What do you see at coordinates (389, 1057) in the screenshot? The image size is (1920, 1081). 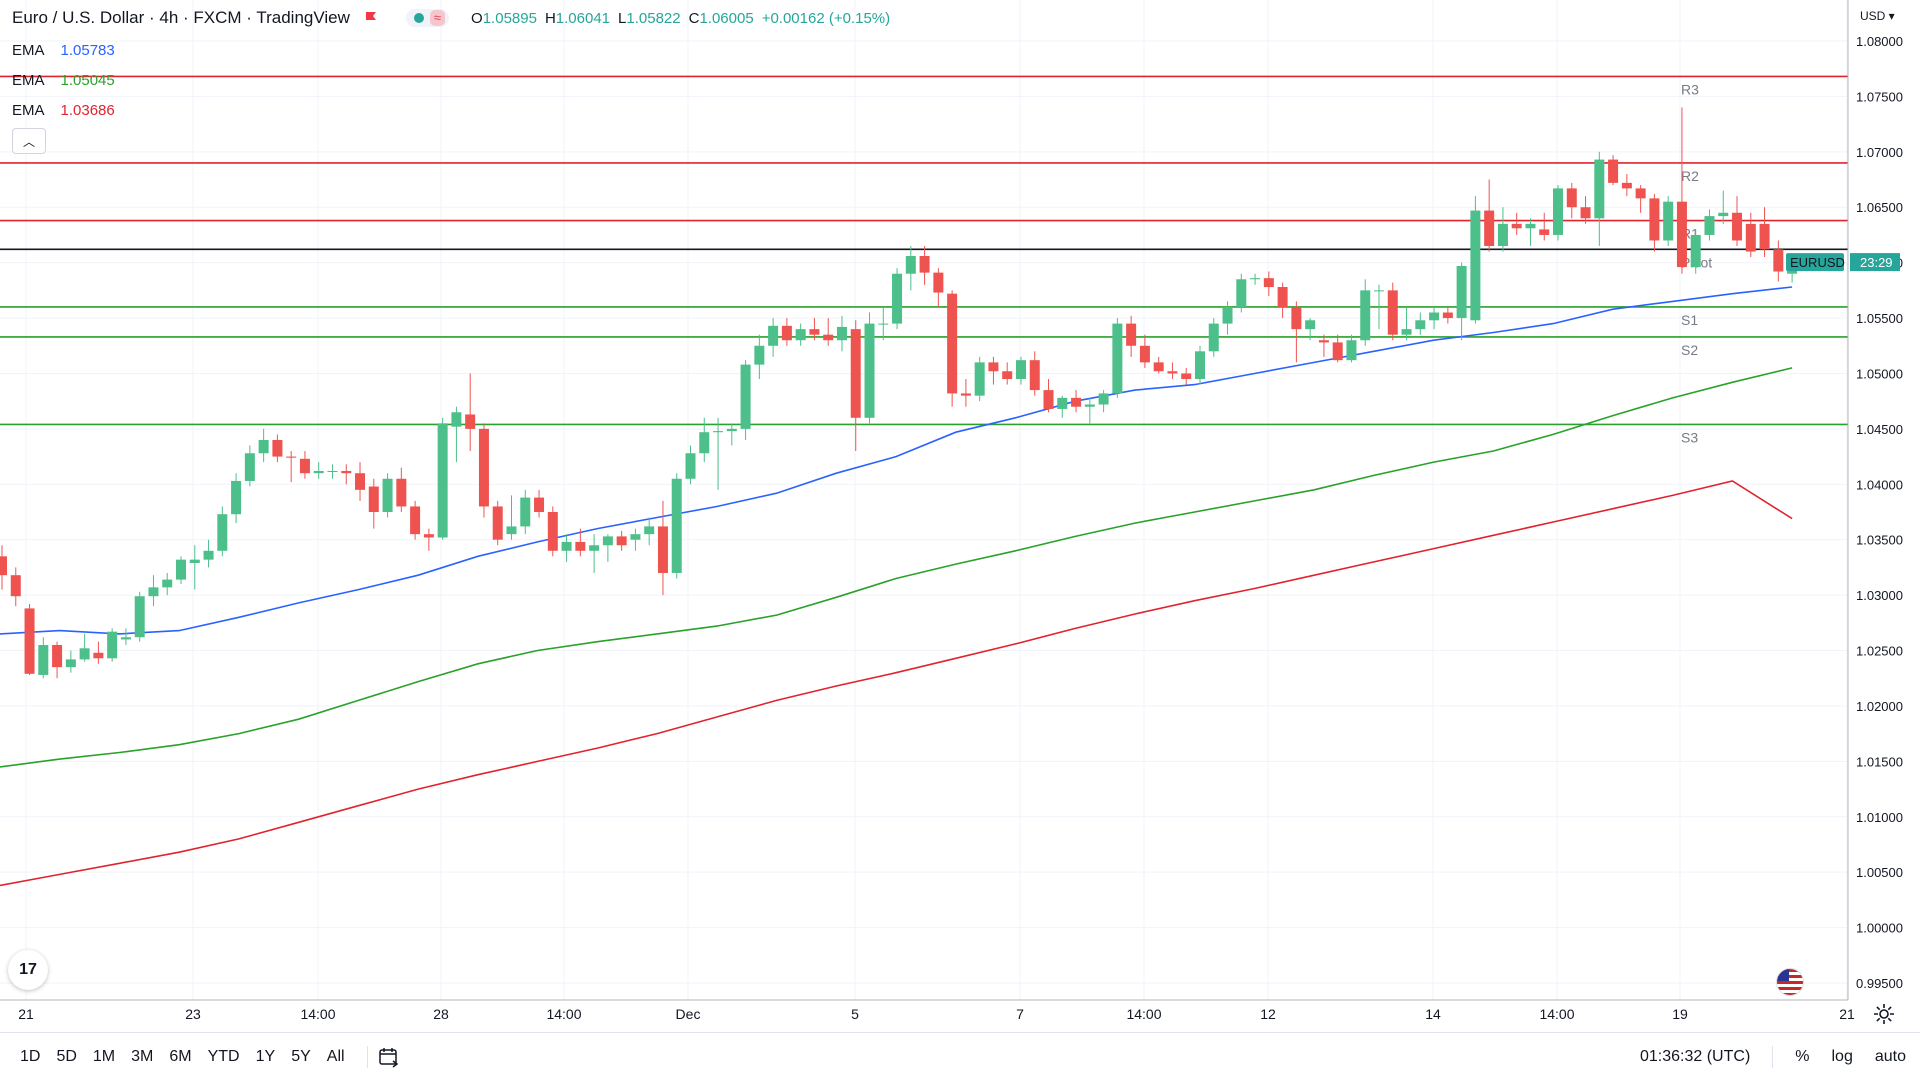 I see `calendar-range-icon` at bounding box center [389, 1057].